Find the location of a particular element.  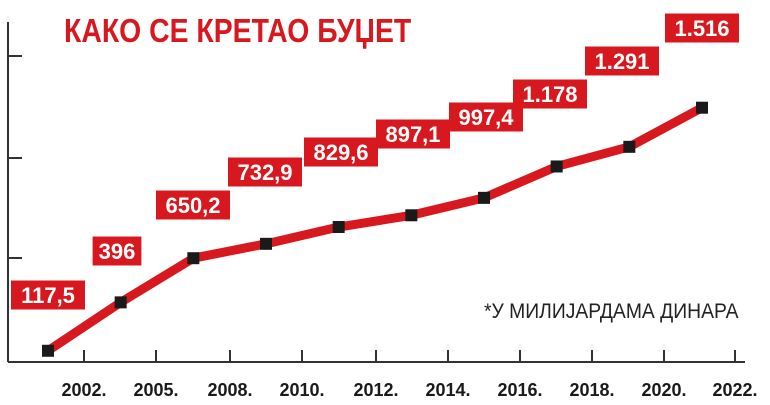

x-tick-label: 2022. is located at coordinates (734, 390).